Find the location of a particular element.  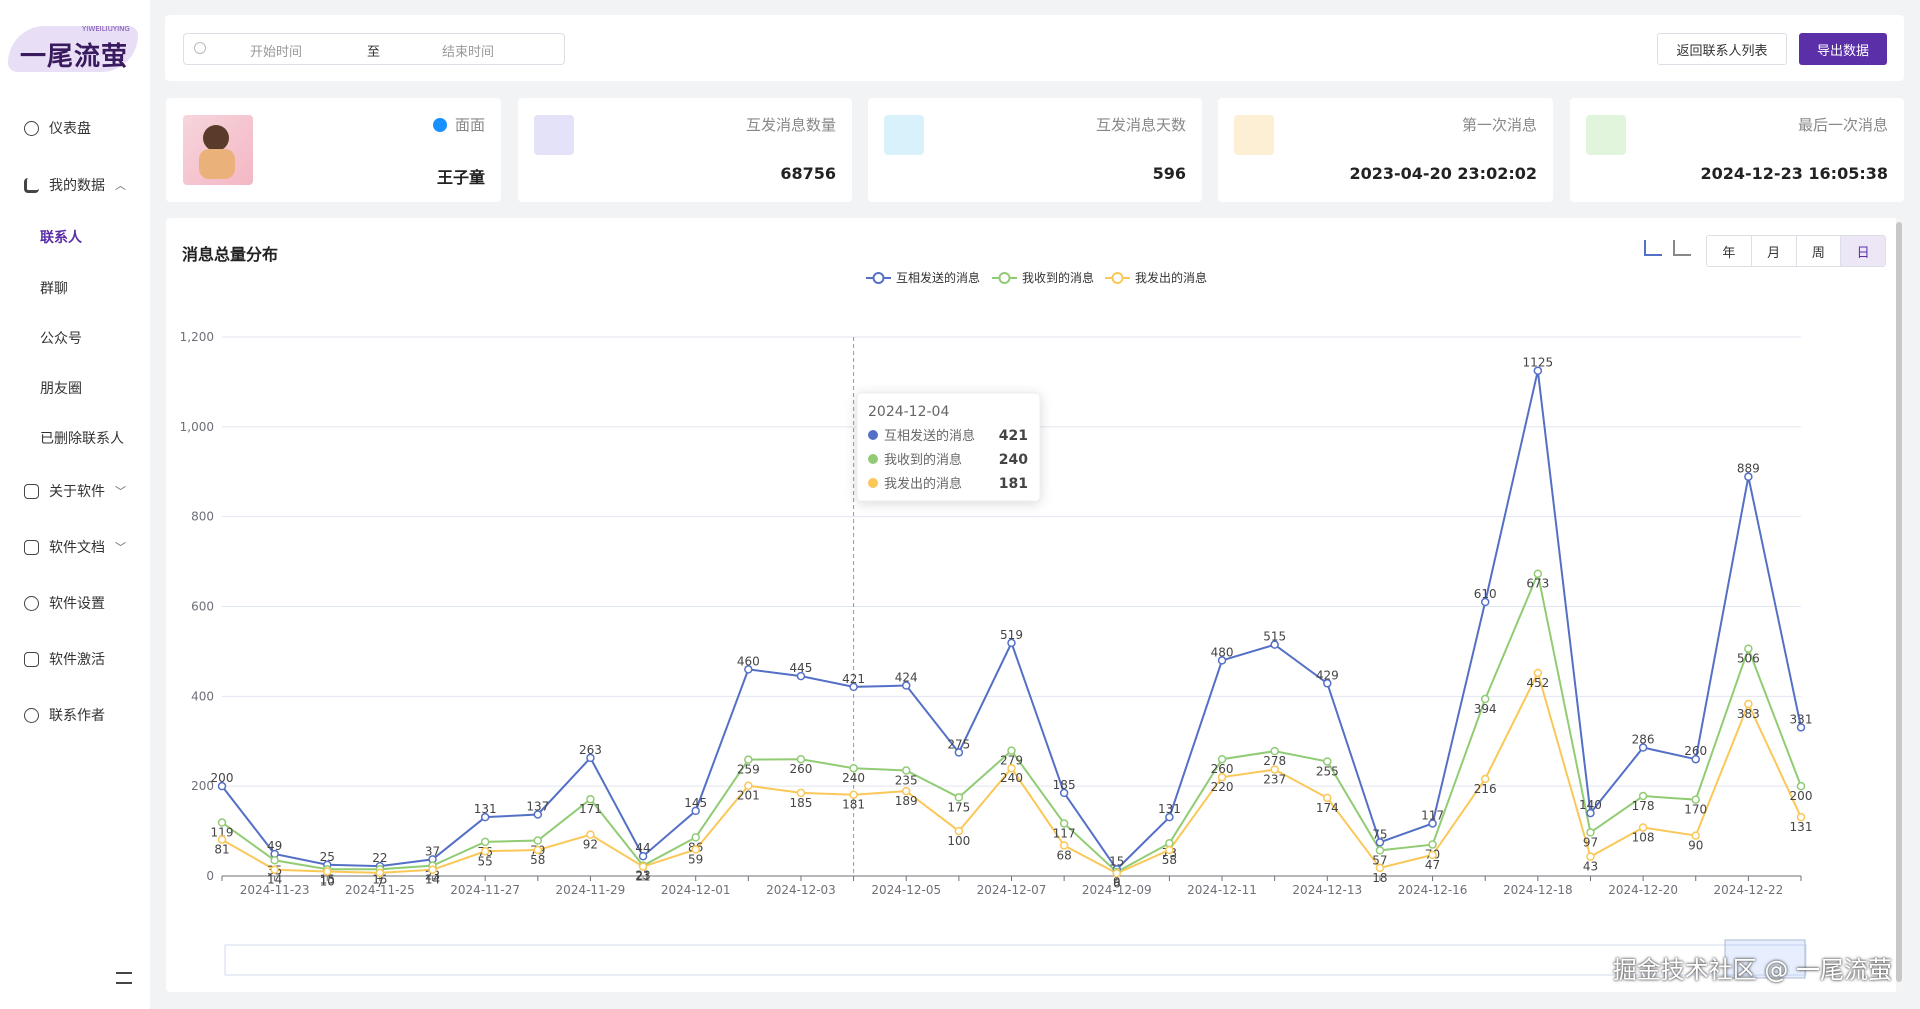

data-label: 263 is located at coordinates (590, 750).